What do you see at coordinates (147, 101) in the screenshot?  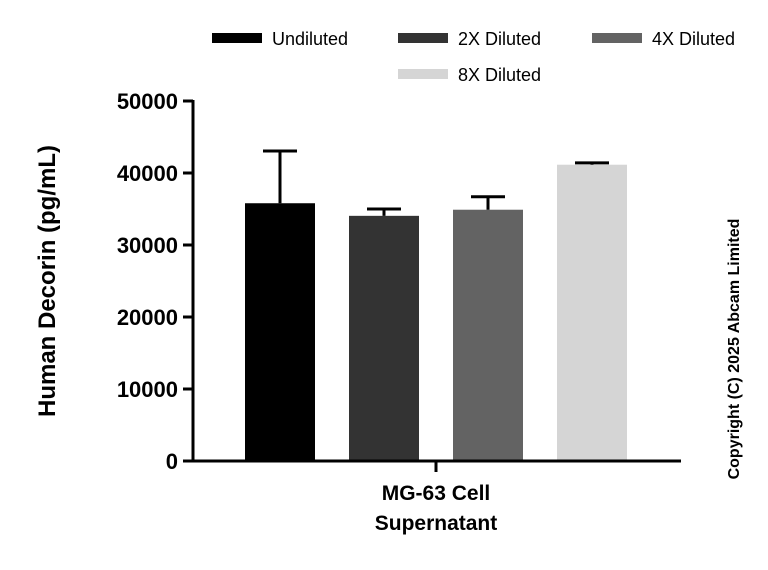 I see `y-tick-label: 50000` at bounding box center [147, 101].